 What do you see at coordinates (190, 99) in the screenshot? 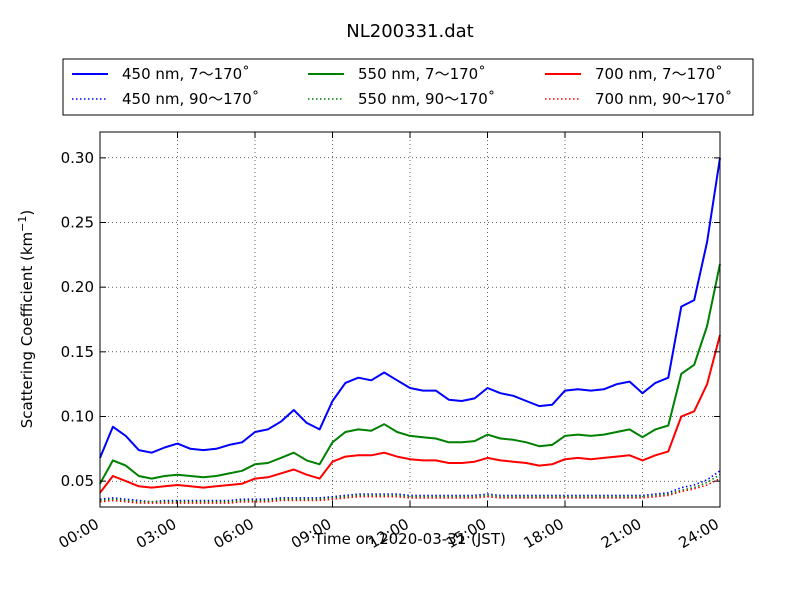
I see `legend-label: 450 nm, 90～170˚` at bounding box center [190, 99].